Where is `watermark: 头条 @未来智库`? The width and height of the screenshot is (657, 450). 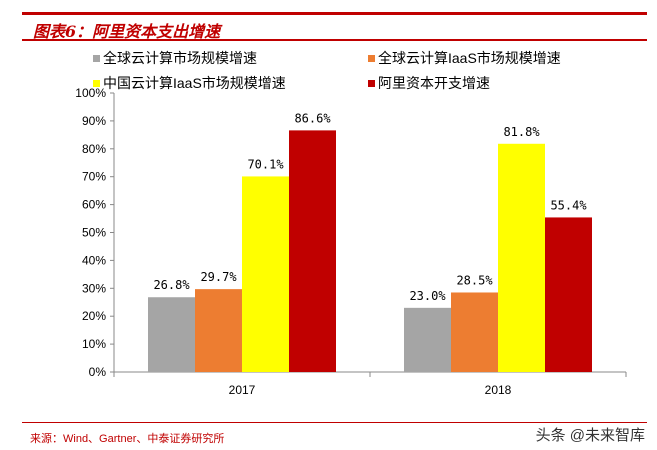
watermark: 头条 @未来智库 is located at coordinates (590, 435).